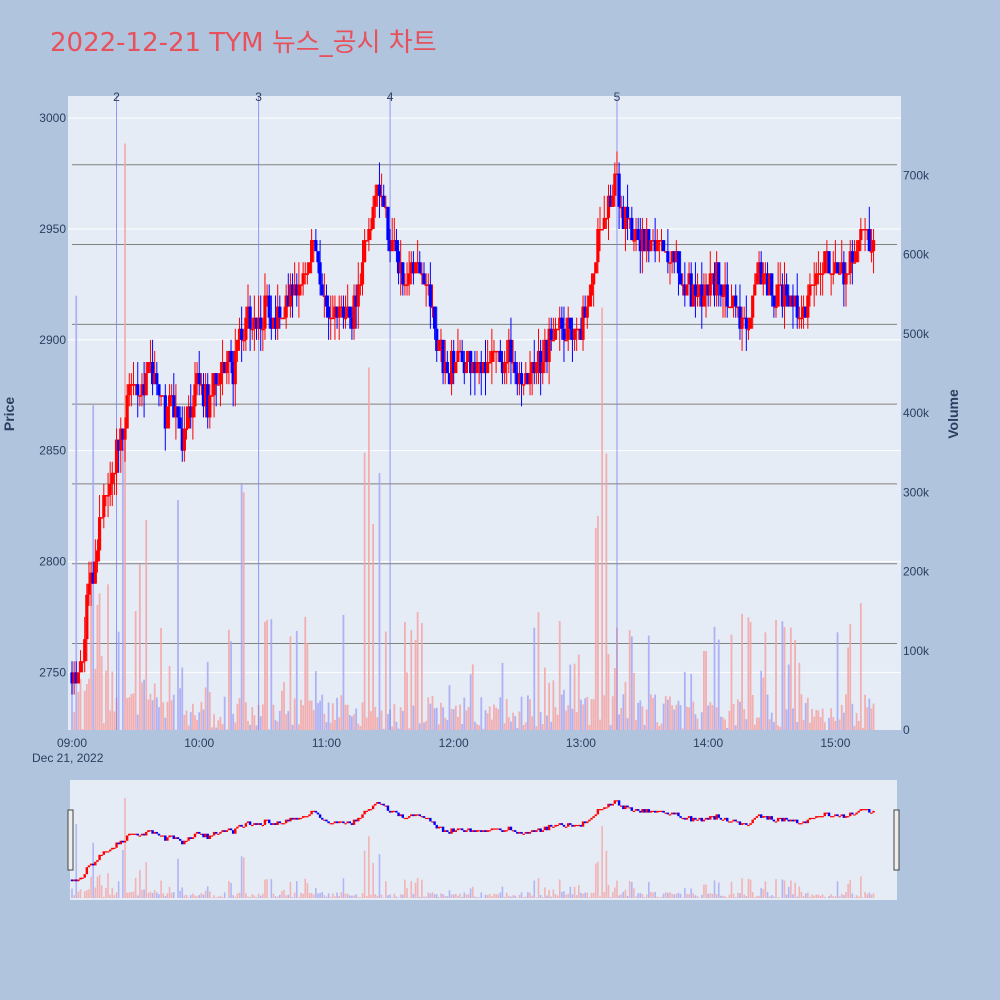 Image resolution: width=1000 pixels, height=1000 pixels. I want to click on range-slider, so click(483, 840).